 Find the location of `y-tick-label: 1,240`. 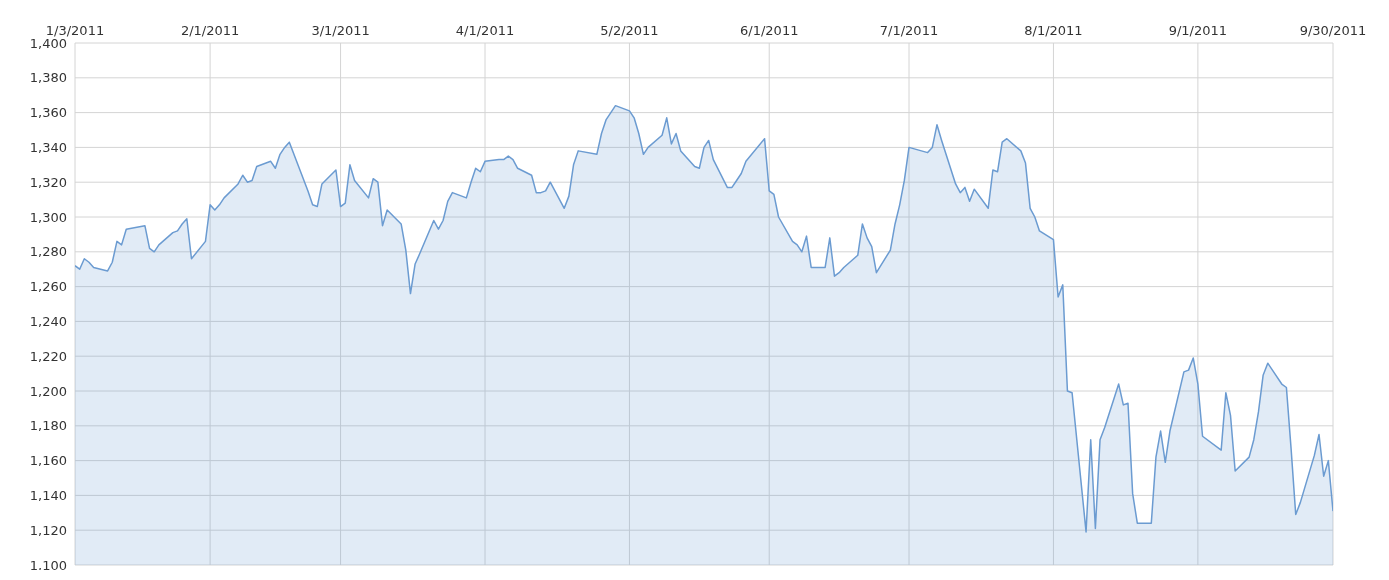

y-tick-label: 1,240 is located at coordinates (48, 322).